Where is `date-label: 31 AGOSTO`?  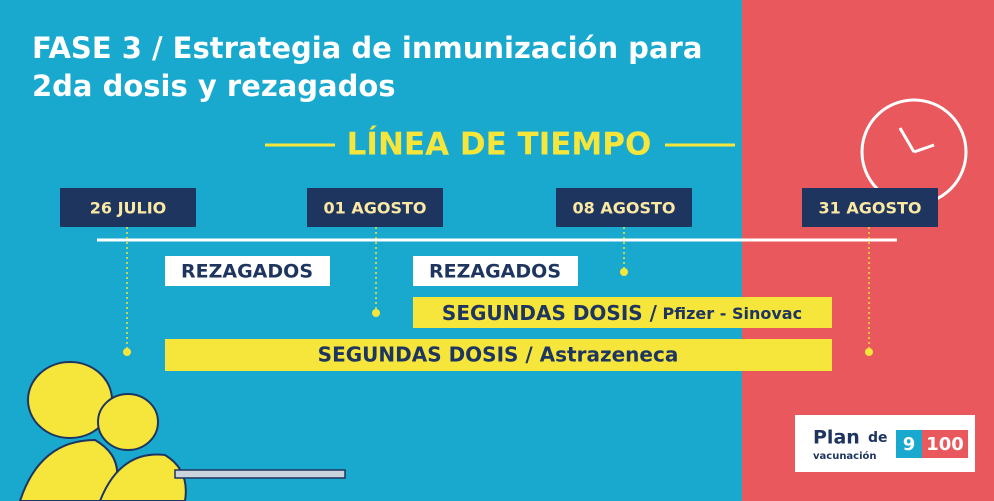 date-label: 31 AGOSTO is located at coordinates (870, 208).